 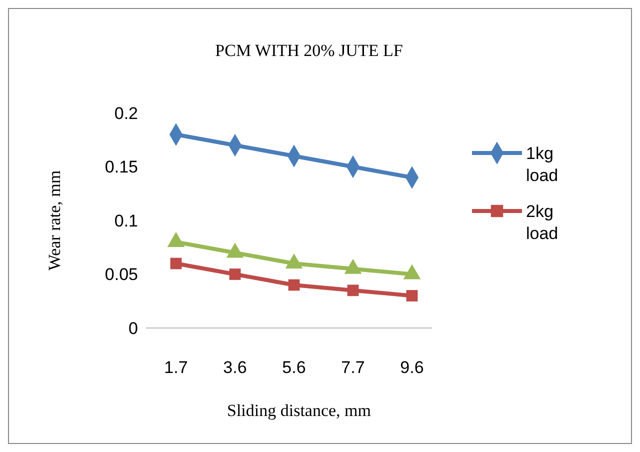 What do you see at coordinates (294, 367) in the screenshot?
I see `x-tick-label: 5.6` at bounding box center [294, 367].